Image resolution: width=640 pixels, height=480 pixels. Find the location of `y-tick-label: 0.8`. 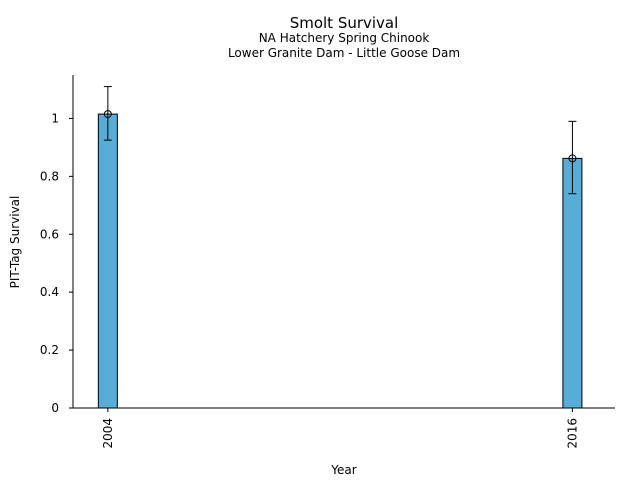

y-tick-label: 0.8 is located at coordinates (49, 176).